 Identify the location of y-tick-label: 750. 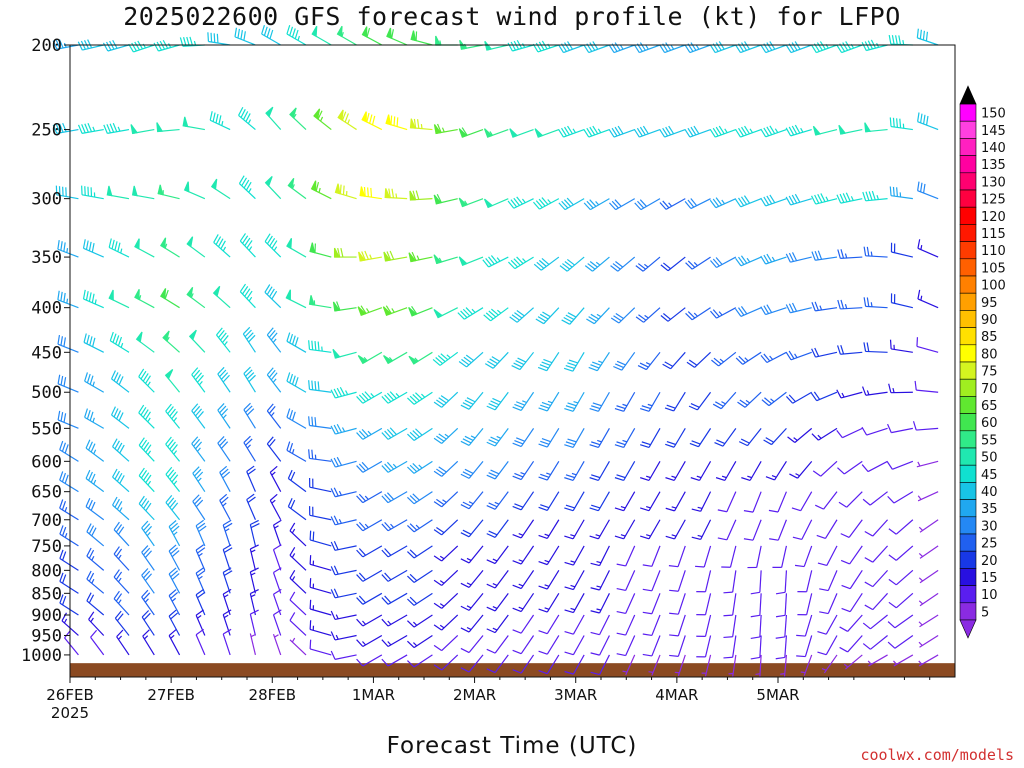
(46, 547).